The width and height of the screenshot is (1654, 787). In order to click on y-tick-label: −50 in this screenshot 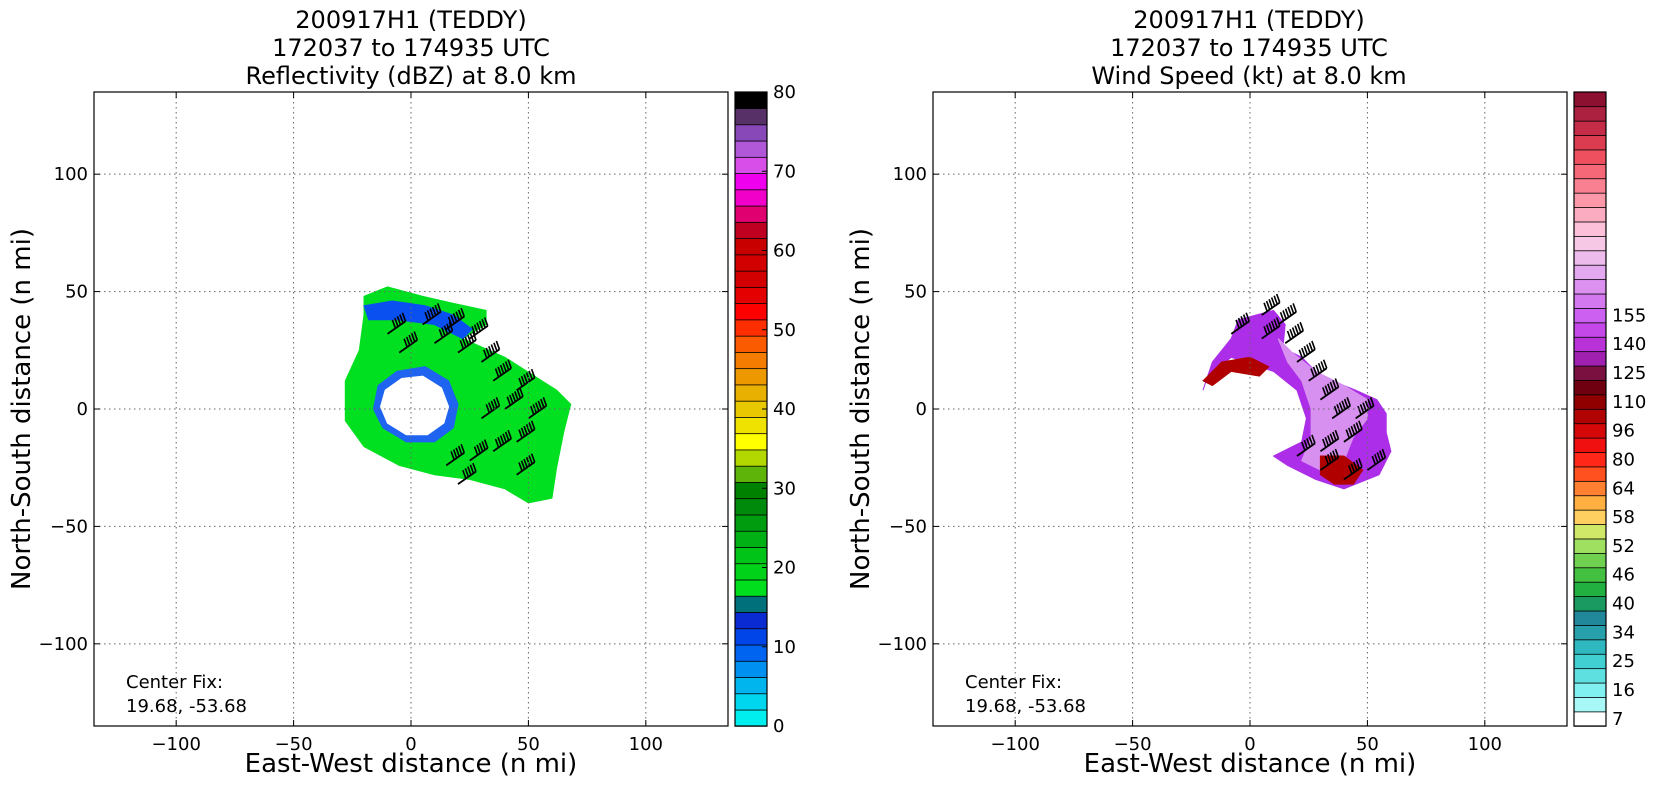, I will do `click(69, 526)`.